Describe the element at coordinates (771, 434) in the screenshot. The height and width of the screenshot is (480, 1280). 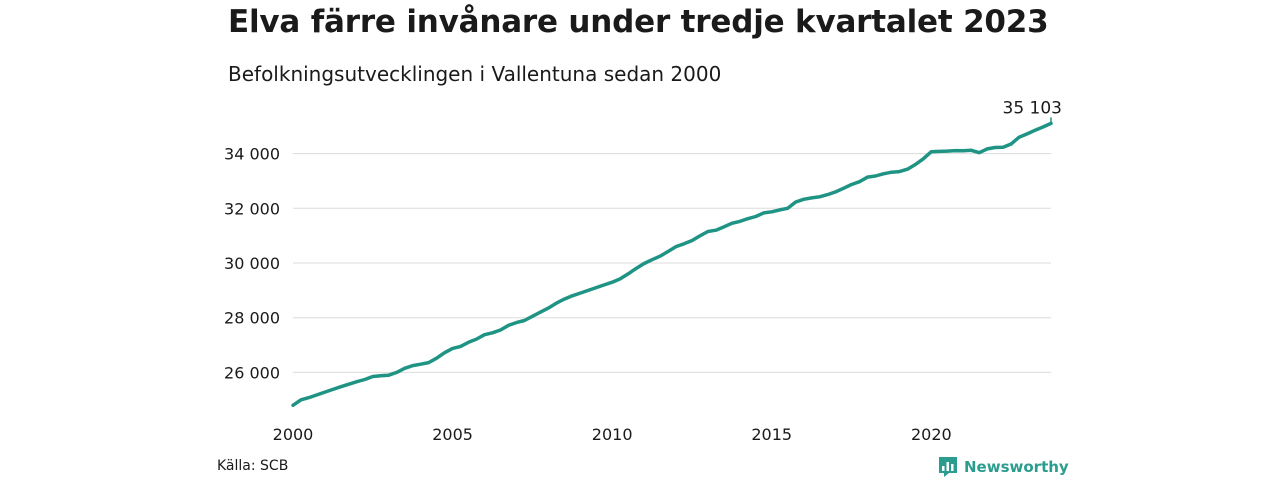
I see `x-tick-label: 2015` at that location.